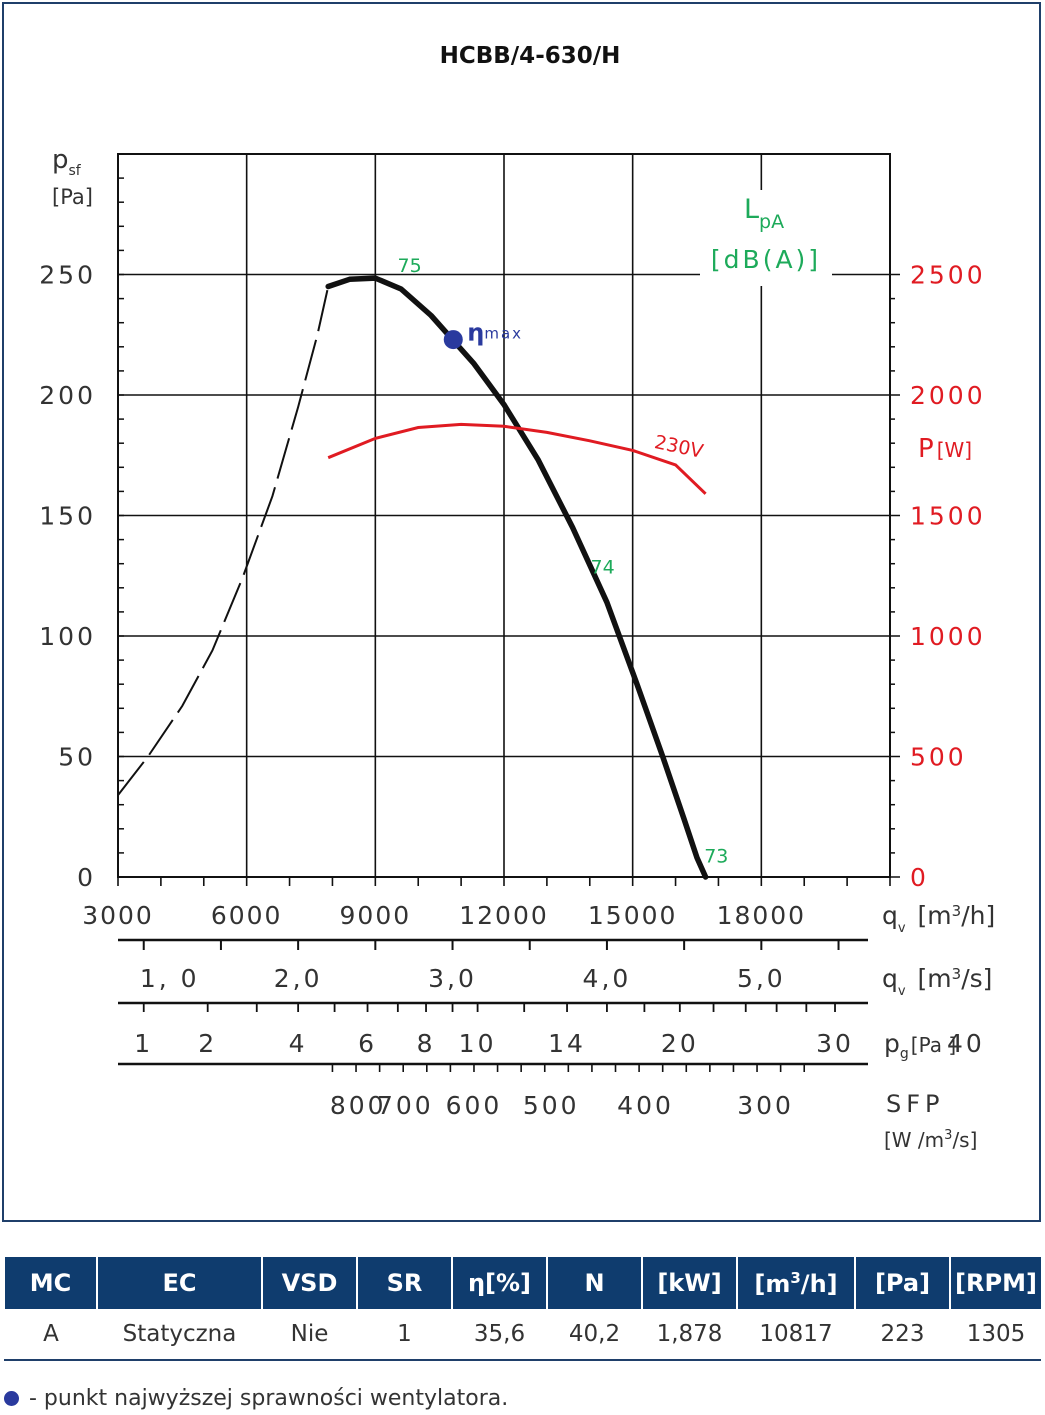  What do you see at coordinates (954, 450) in the screenshot?
I see `power-axis-label-unit: [W]` at bounding box center [954, 450].